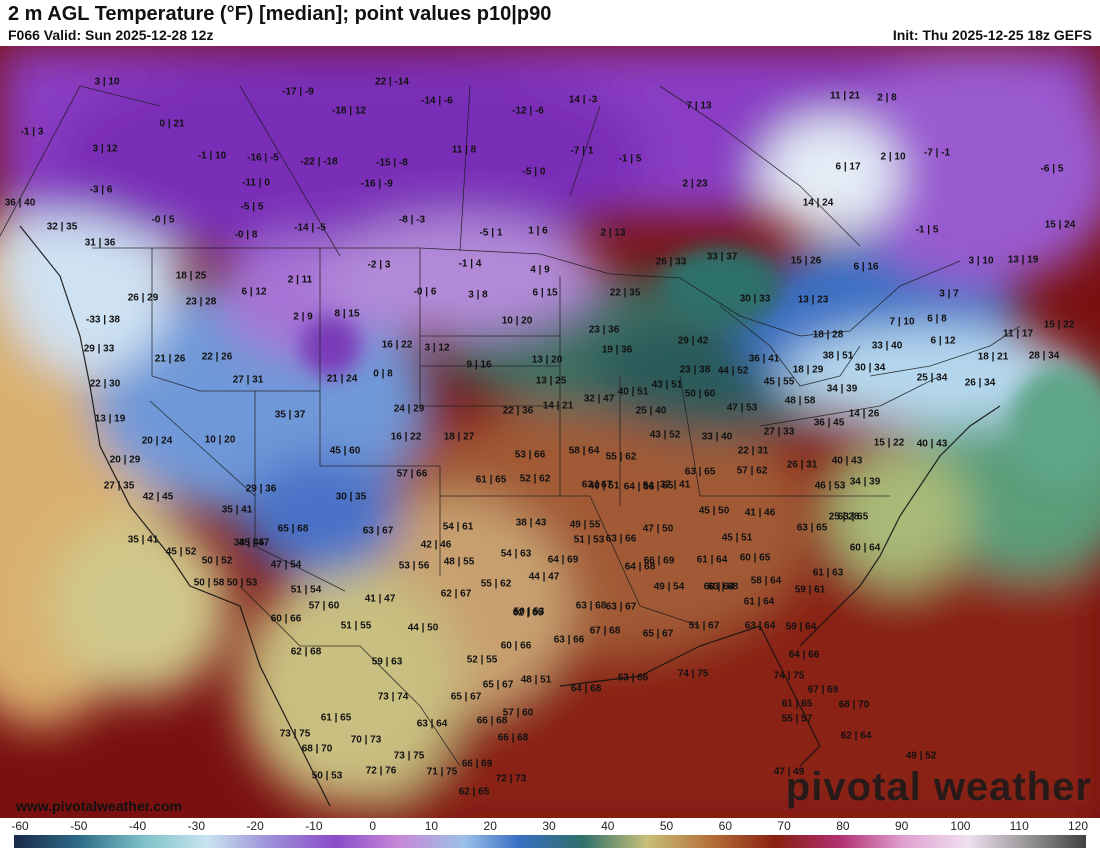 The image size is (1100, 850). I want to click on point-value: 70 | 73, so click(366, 740).